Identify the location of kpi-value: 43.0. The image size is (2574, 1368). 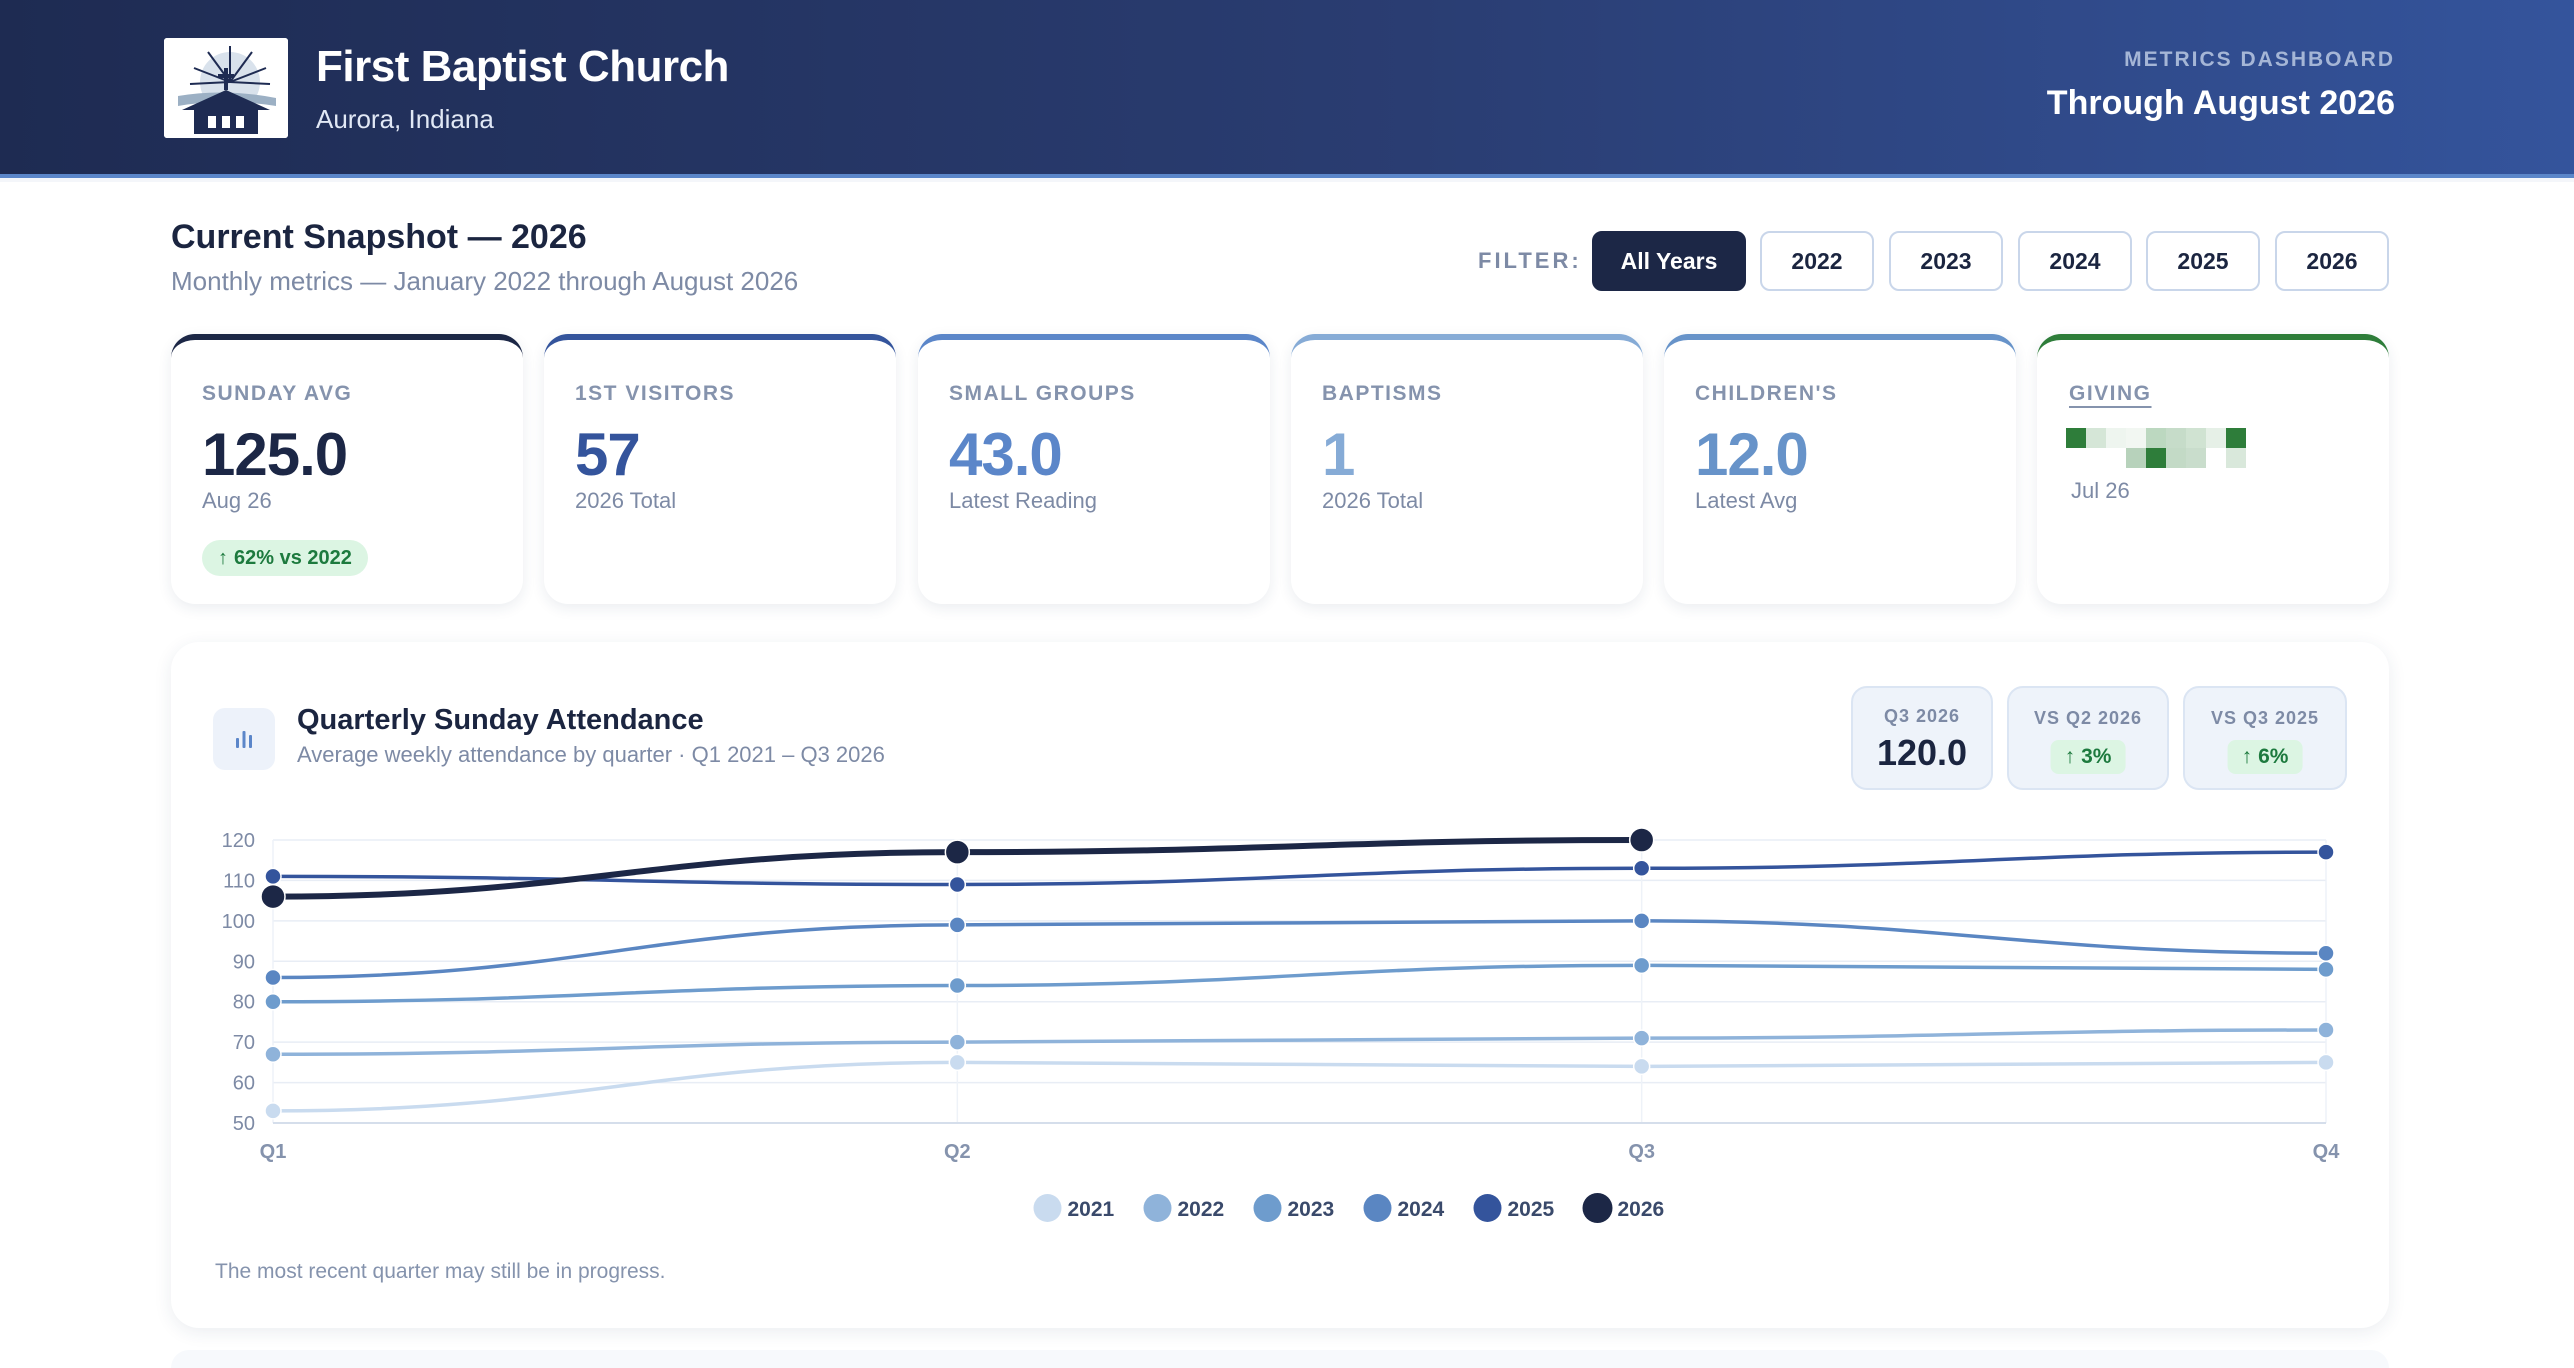
(1006, 454).